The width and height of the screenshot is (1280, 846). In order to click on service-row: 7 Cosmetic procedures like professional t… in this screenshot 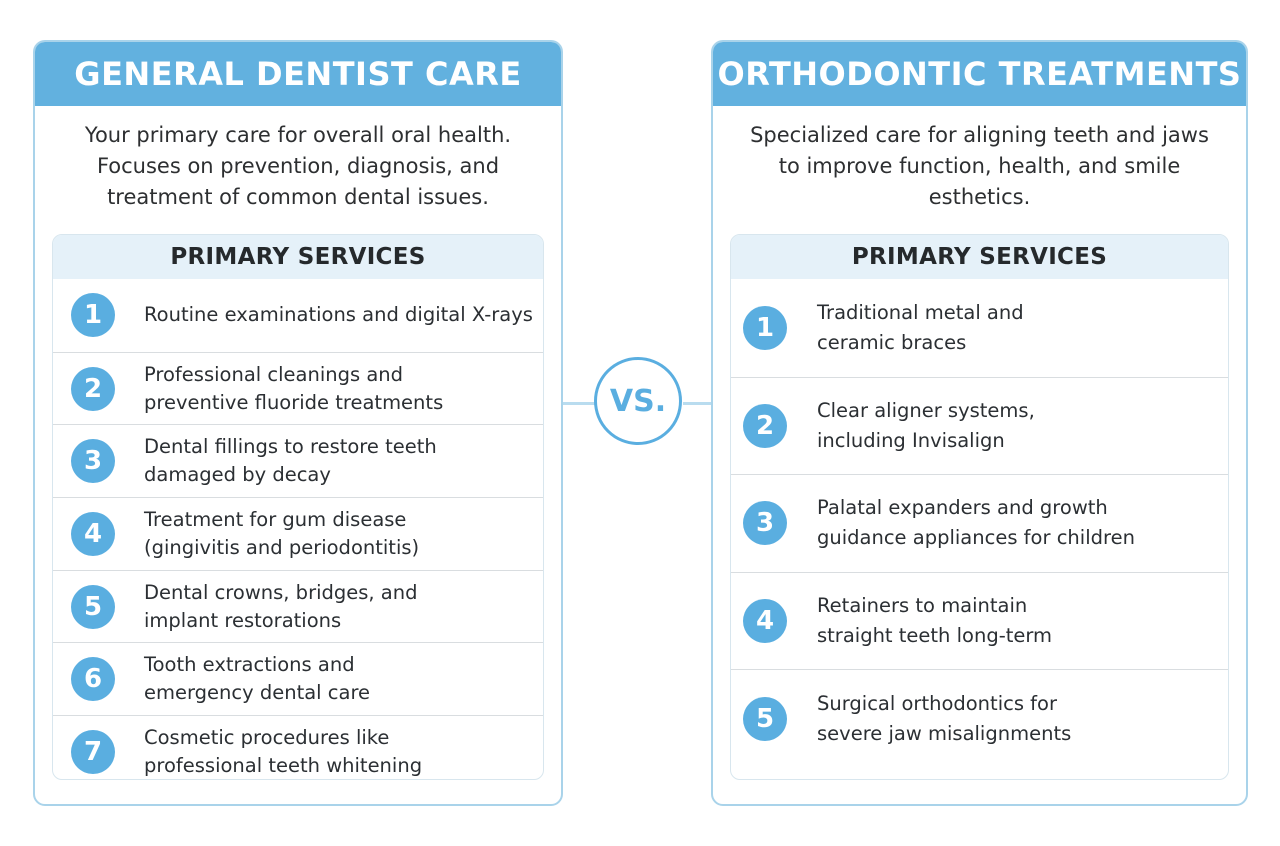, I will do `click(298, 747)`.